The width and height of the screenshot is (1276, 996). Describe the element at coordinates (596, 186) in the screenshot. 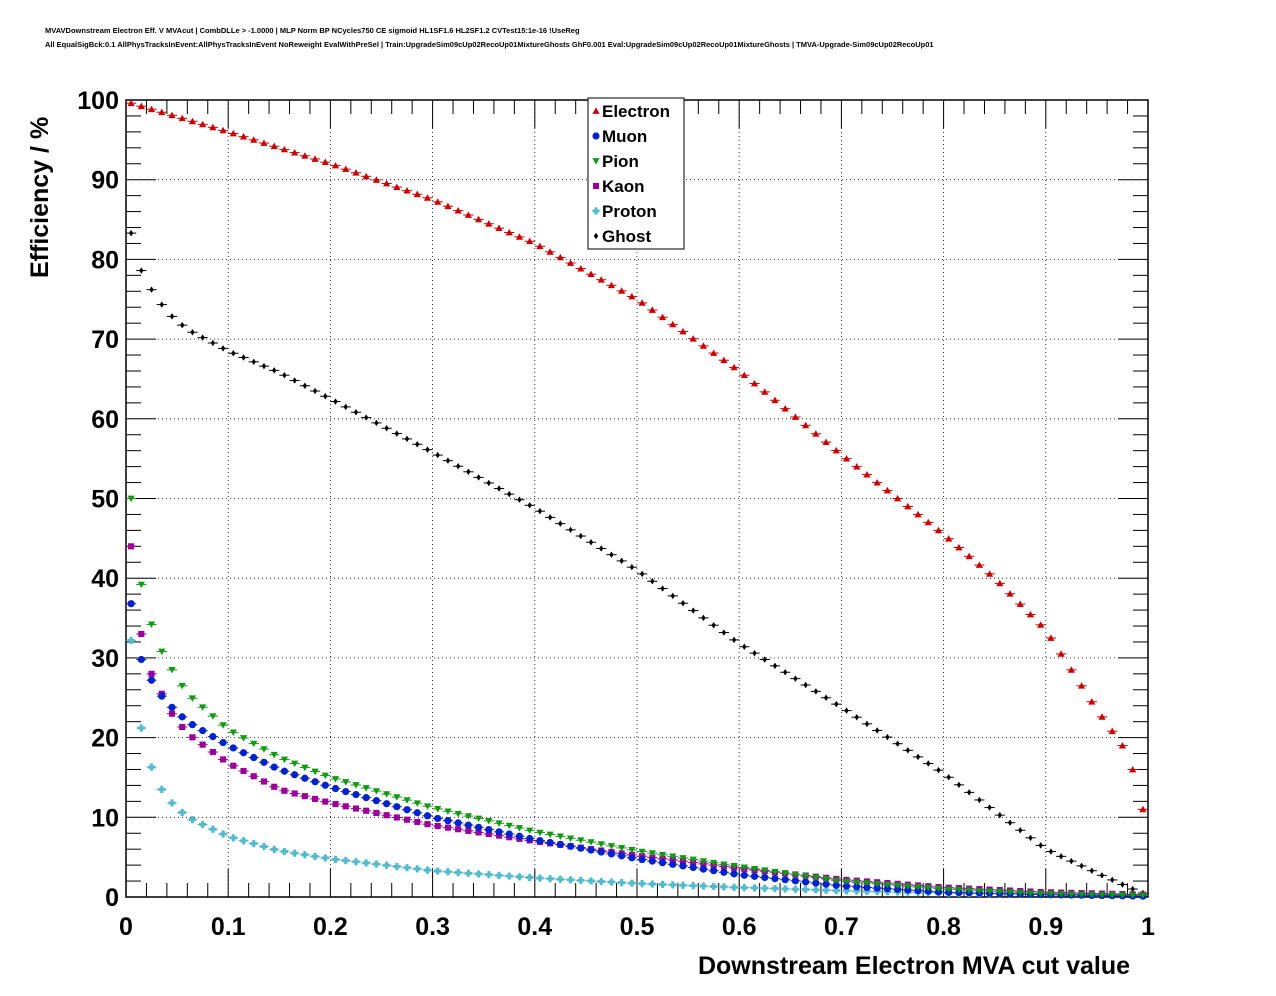

I see `legend-marker-kaon` at that location.